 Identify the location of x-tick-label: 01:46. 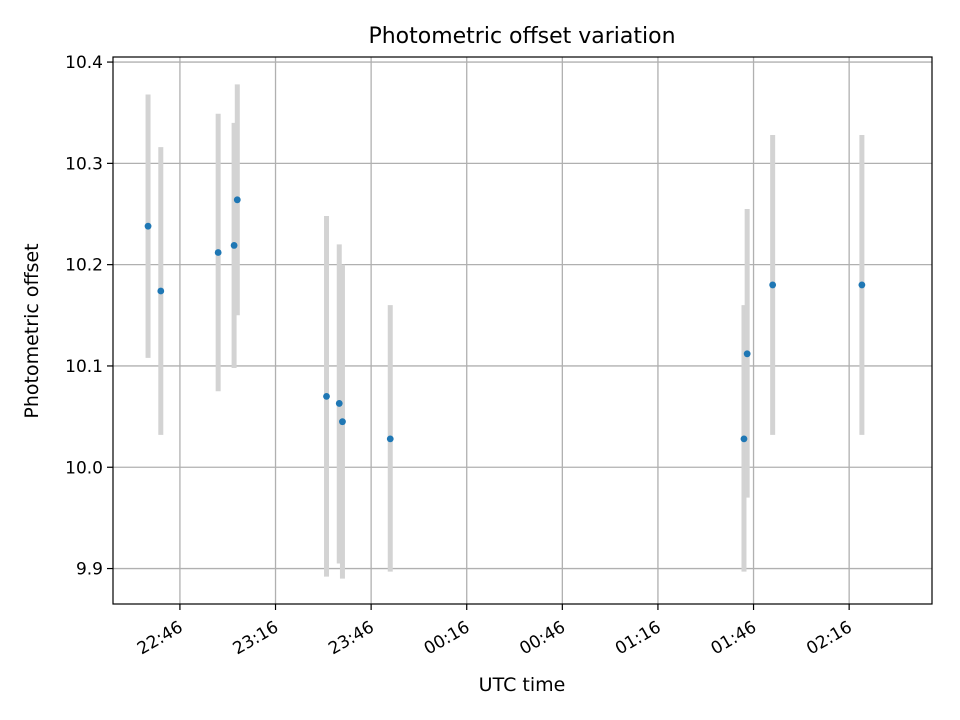
(734, 638).